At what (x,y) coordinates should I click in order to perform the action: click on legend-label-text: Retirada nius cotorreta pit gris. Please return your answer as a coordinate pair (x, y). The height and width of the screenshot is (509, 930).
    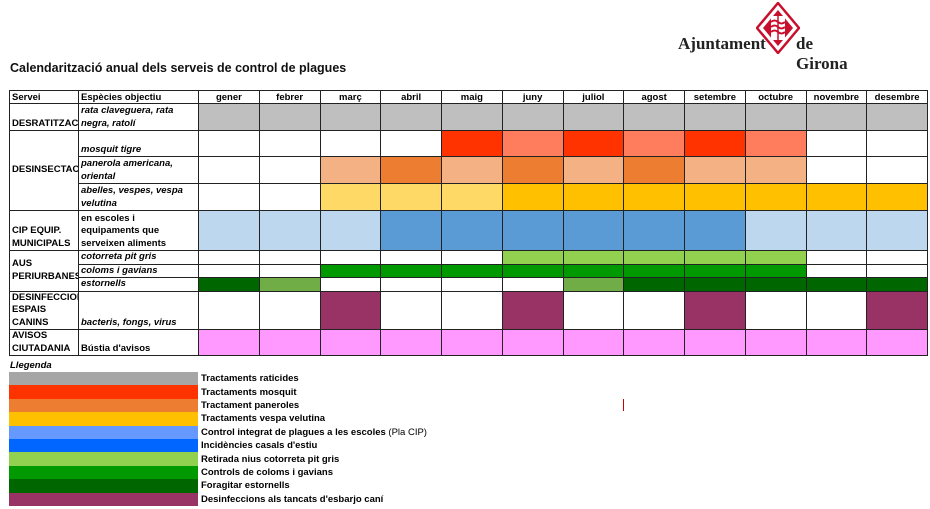
    Looking at the image, I should click on (270, 459).